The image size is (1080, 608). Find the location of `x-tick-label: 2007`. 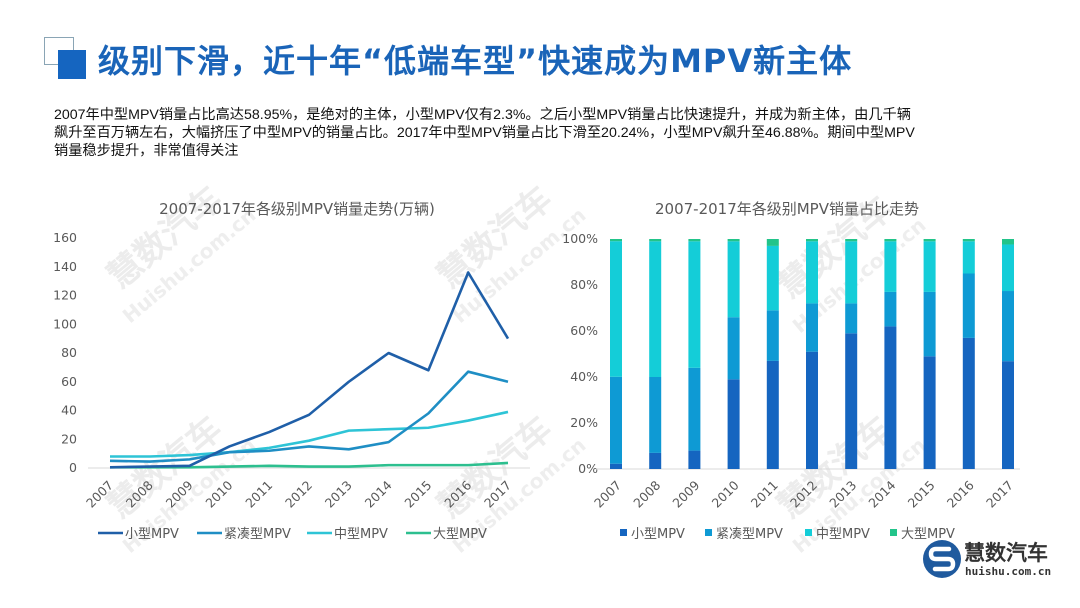

x-tick-label: 2007 is located at coordinates (607, 494).